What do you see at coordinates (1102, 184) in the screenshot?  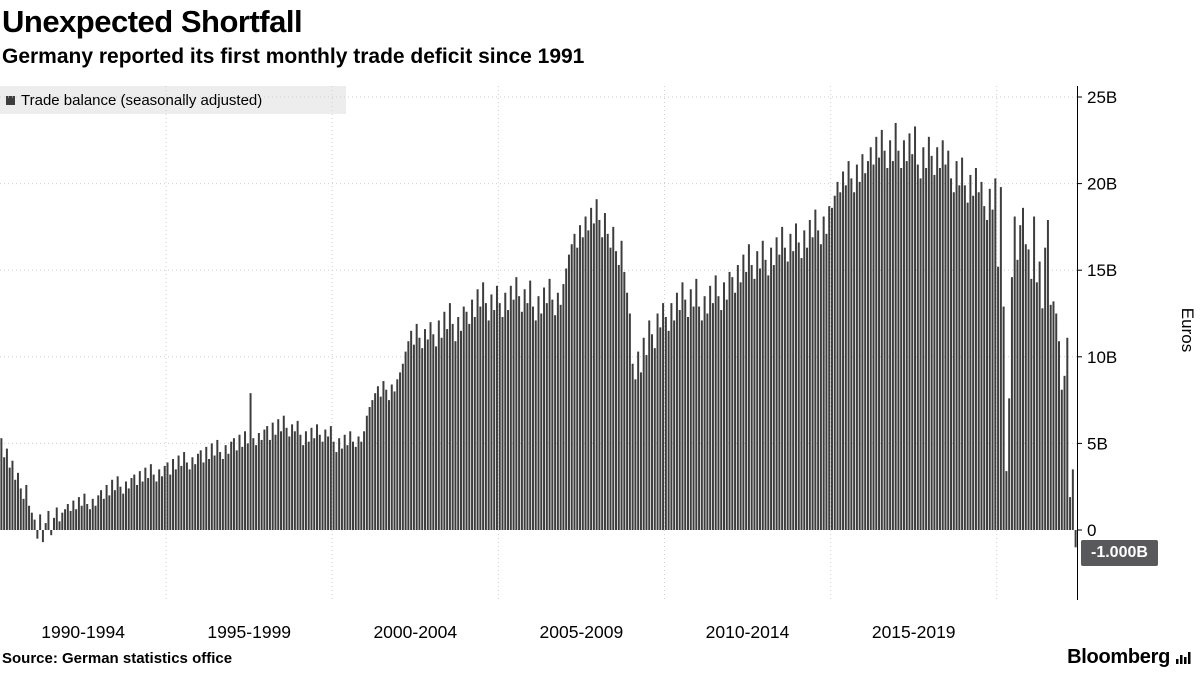 I see `svg-text: 20B` at bounding box center [1102, 184].